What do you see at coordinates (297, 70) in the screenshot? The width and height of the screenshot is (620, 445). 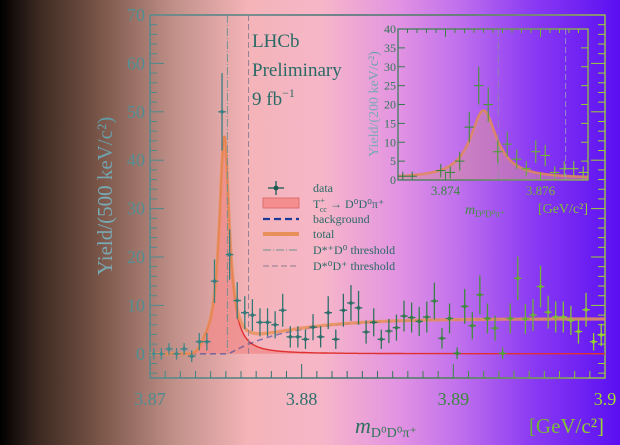 I see `status-label: Preliminary` at bounding box center [297, 70].